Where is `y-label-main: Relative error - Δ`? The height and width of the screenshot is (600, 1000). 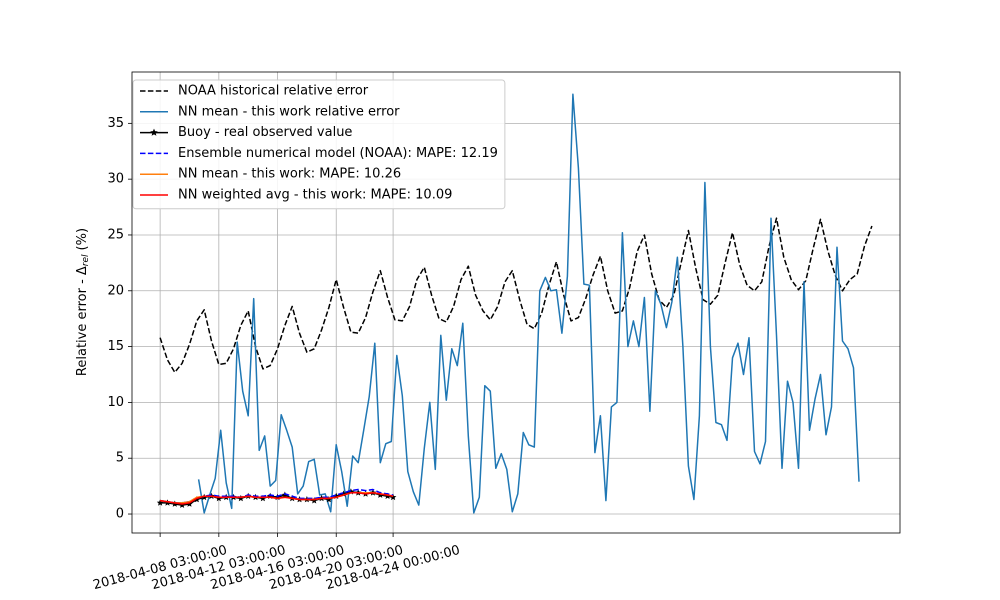 y-label-main: Relative error - Δ is located at coordinates (82, 321).